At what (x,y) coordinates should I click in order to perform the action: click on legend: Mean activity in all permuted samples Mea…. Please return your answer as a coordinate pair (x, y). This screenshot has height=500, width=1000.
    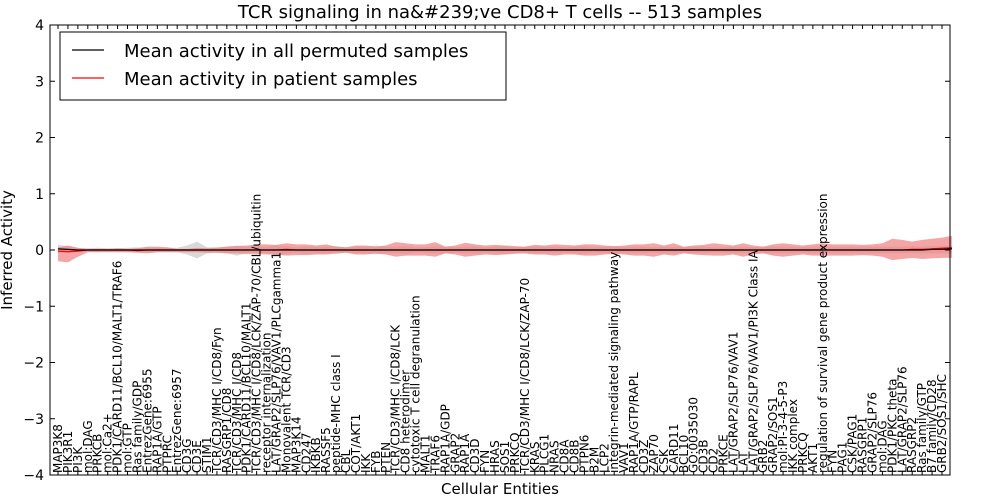
    Looking at the image, I should click on (283, 66).